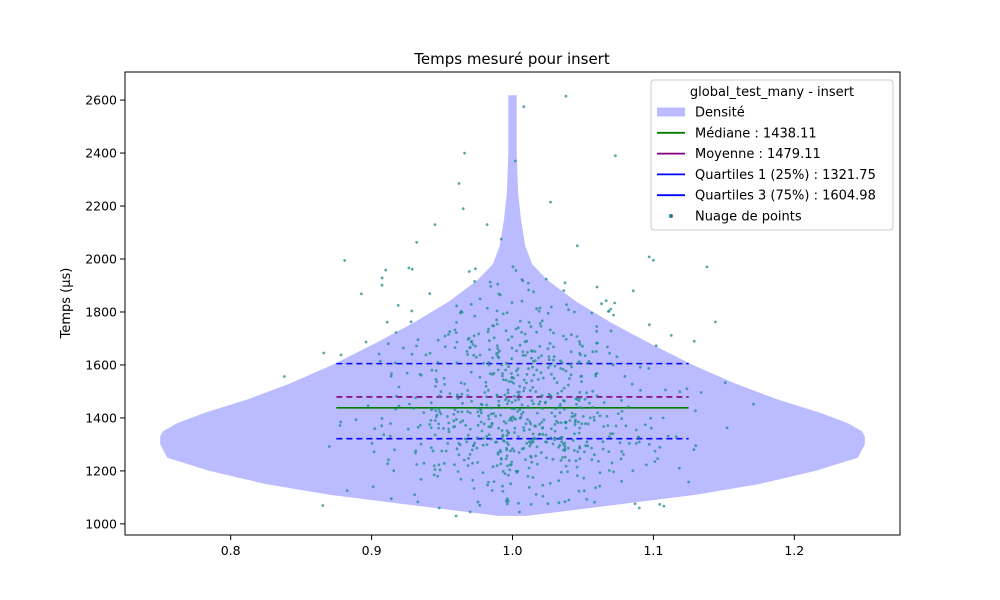 The width and height of the screenshot is (1000, 600). Describe the element at coordinates (101, 470) in the screenshot. I see `y-tick-label: 1200` at that location.